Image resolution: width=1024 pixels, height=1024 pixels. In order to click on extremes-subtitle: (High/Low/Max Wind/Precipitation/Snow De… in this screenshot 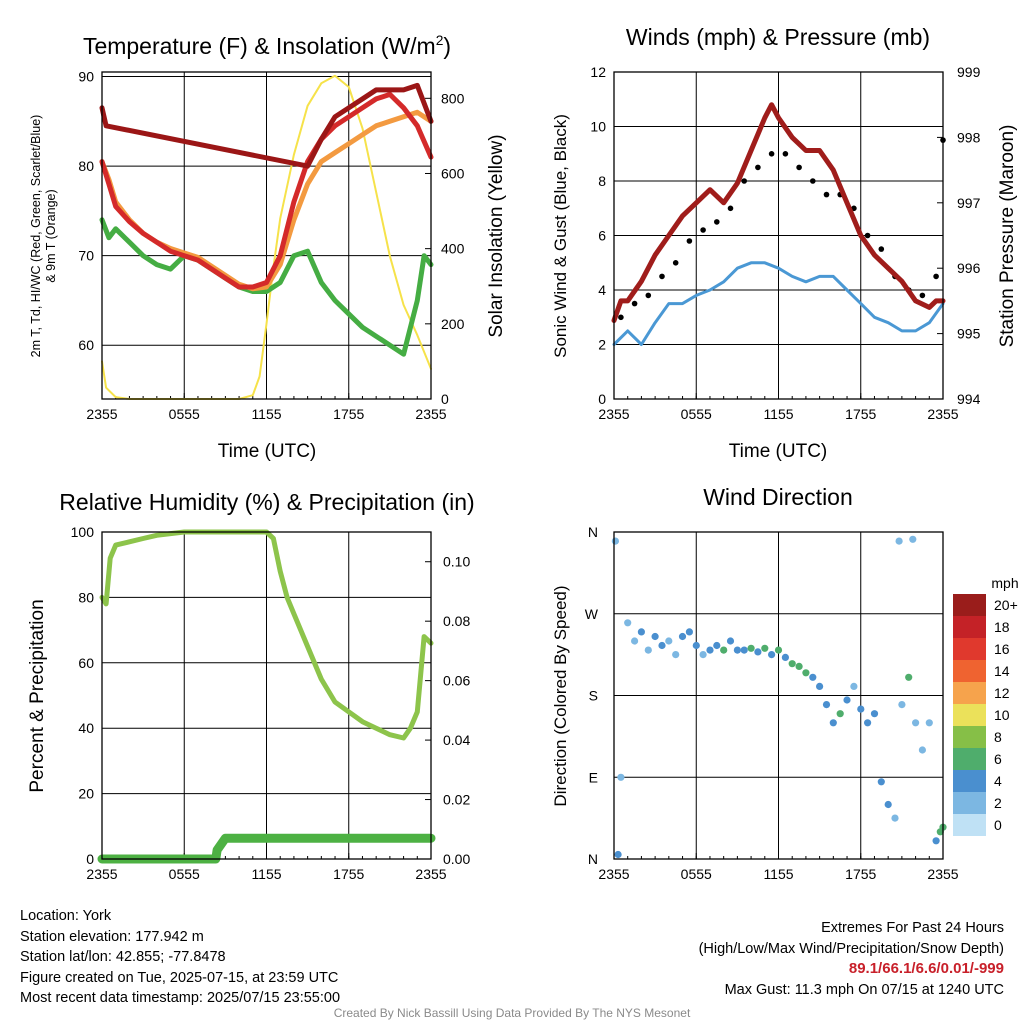, I will do `click(851, 948)`.